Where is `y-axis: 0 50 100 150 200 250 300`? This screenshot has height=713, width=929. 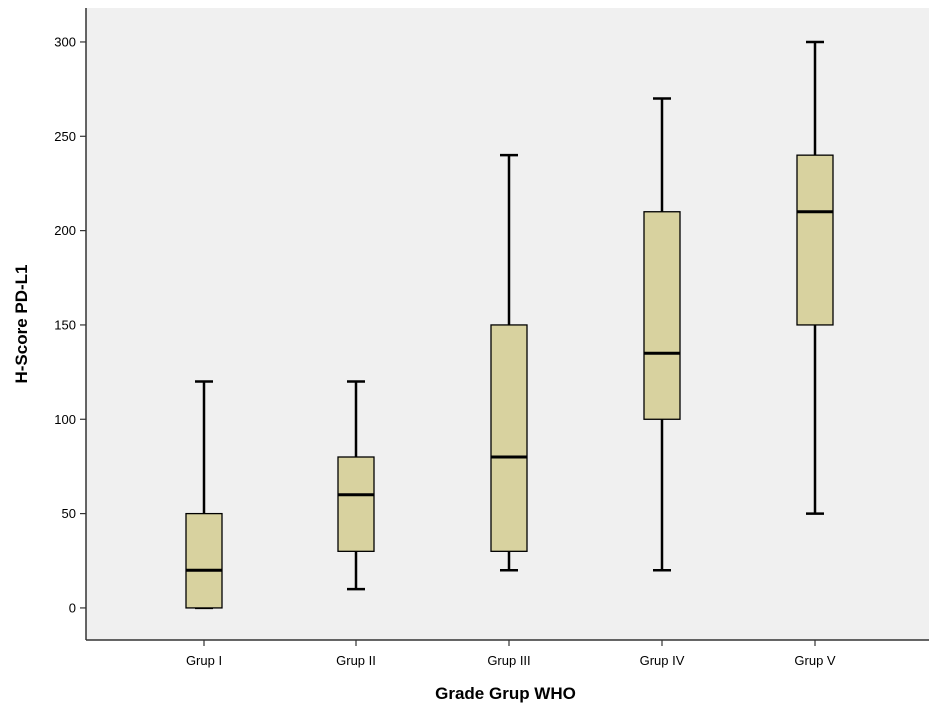 y-axis: 0 50 100 150 200 250 300 is located at coordinates (70, 324).